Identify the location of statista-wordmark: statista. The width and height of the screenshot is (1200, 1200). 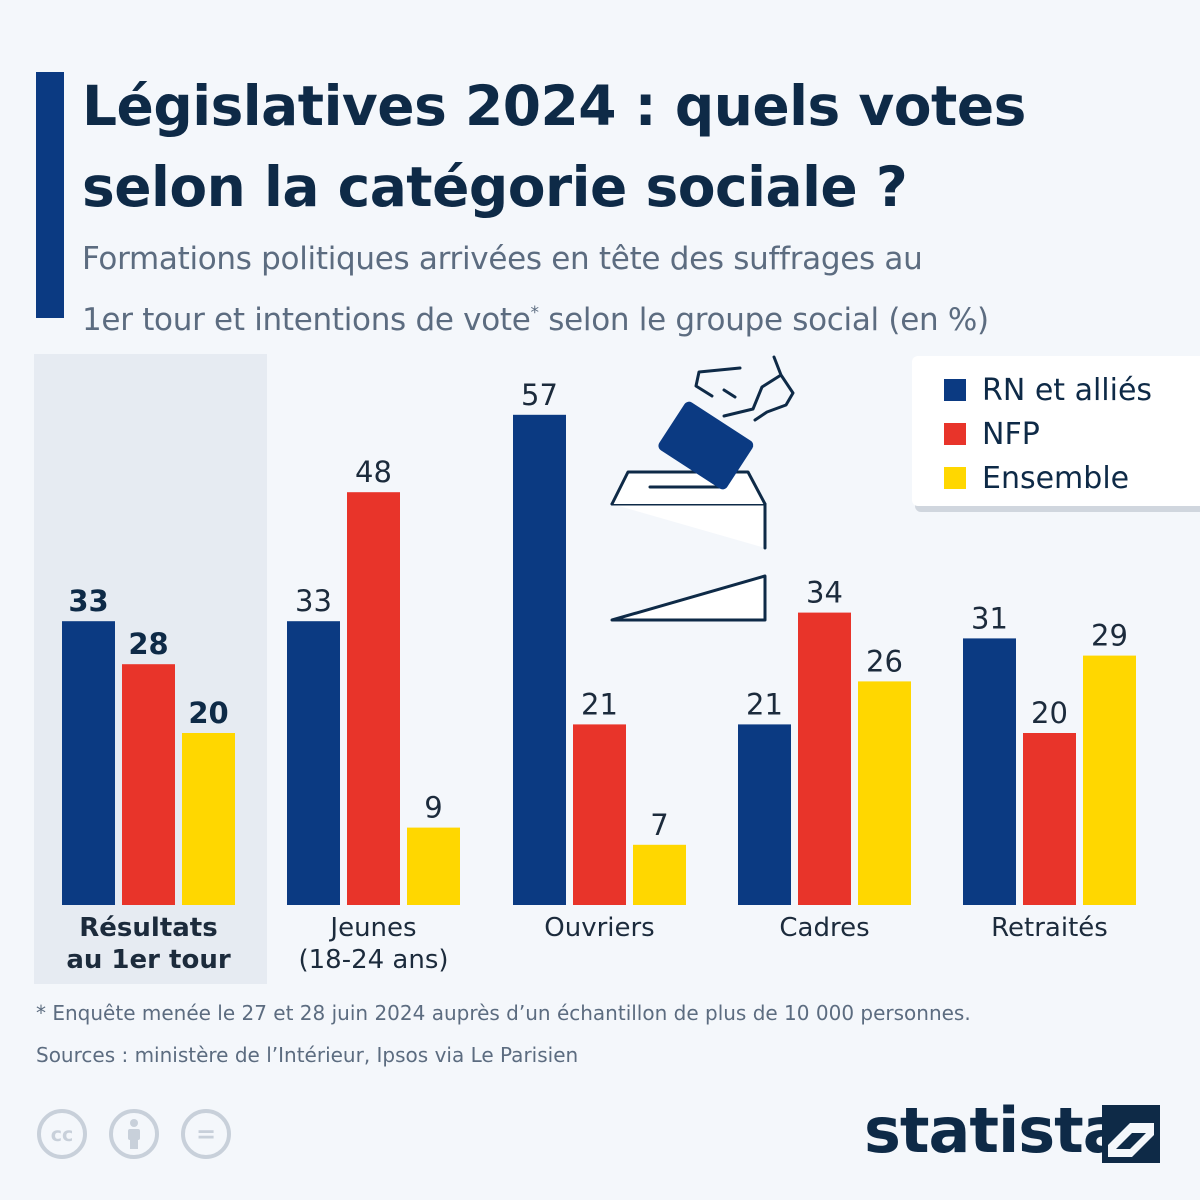
(994, 1130).